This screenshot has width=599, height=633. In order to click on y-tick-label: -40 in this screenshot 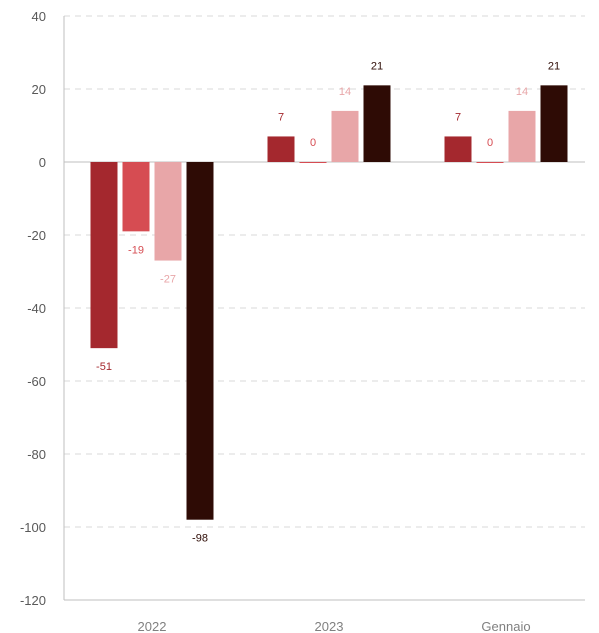, I will do `click(36, 308)`.